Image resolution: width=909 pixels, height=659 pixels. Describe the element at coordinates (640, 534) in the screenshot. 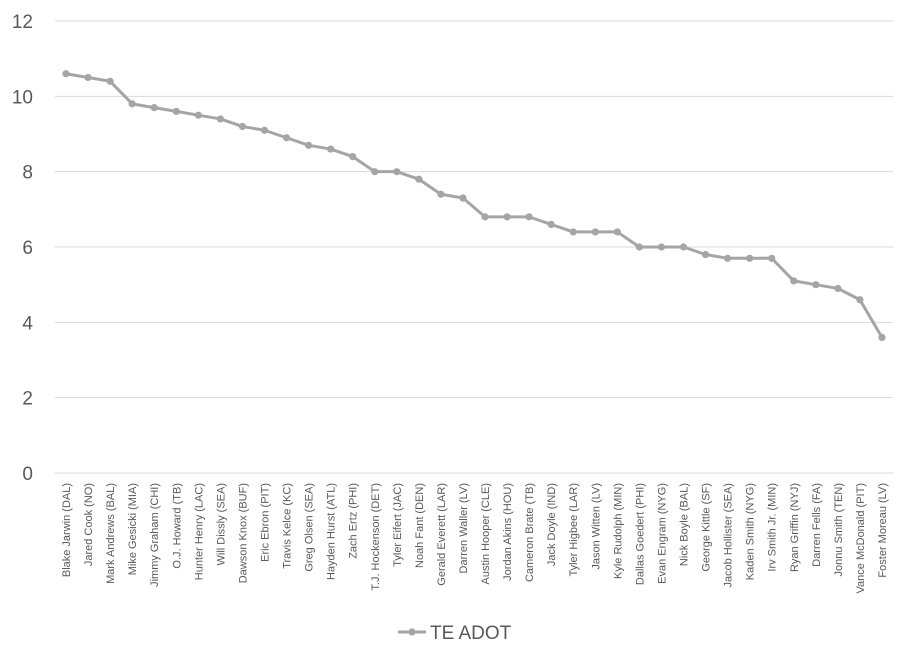

I see `x-tick-label: Dallas Goedert (PHI)` at that location.